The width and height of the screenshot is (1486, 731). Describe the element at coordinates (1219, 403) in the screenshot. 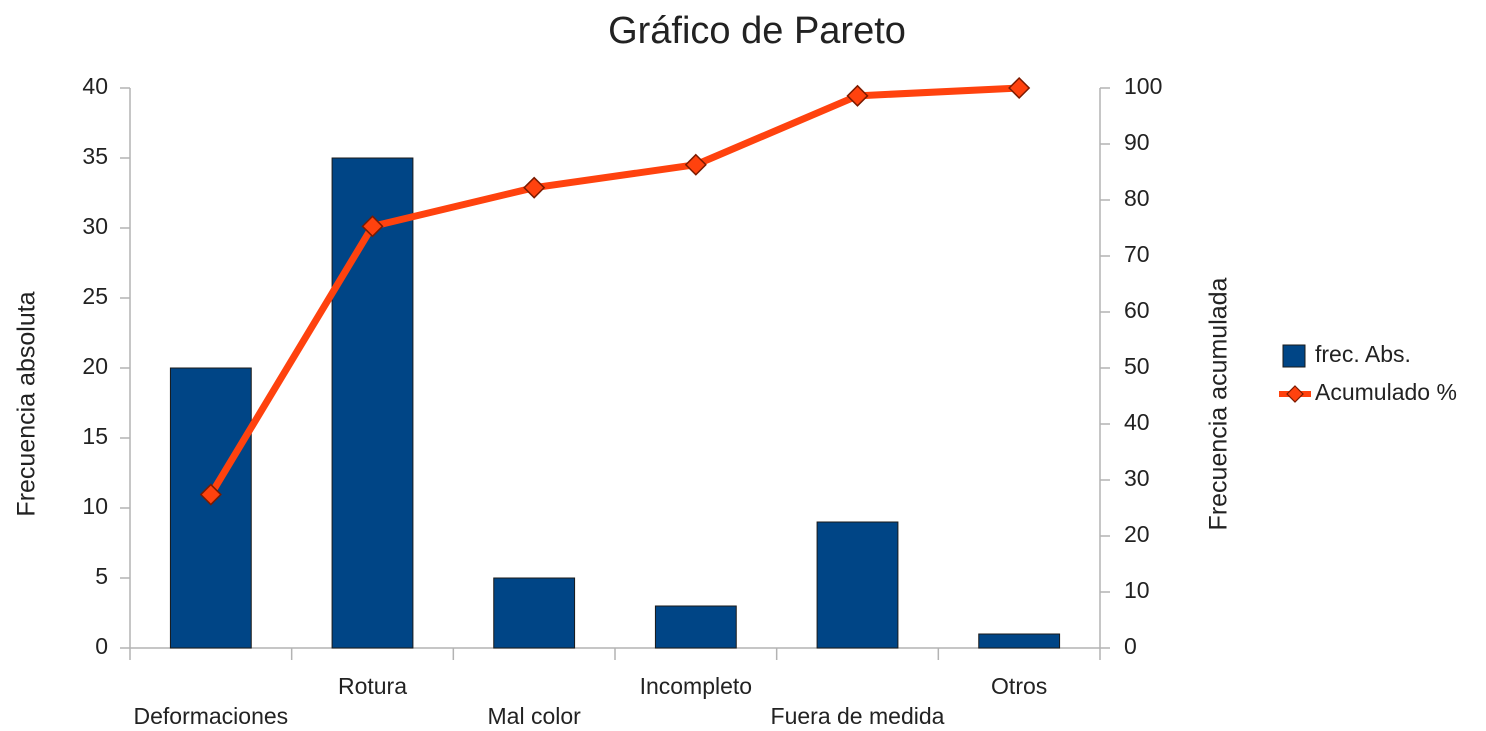

I see `y2-axis-label: Frecuencia acumulada` at that location.